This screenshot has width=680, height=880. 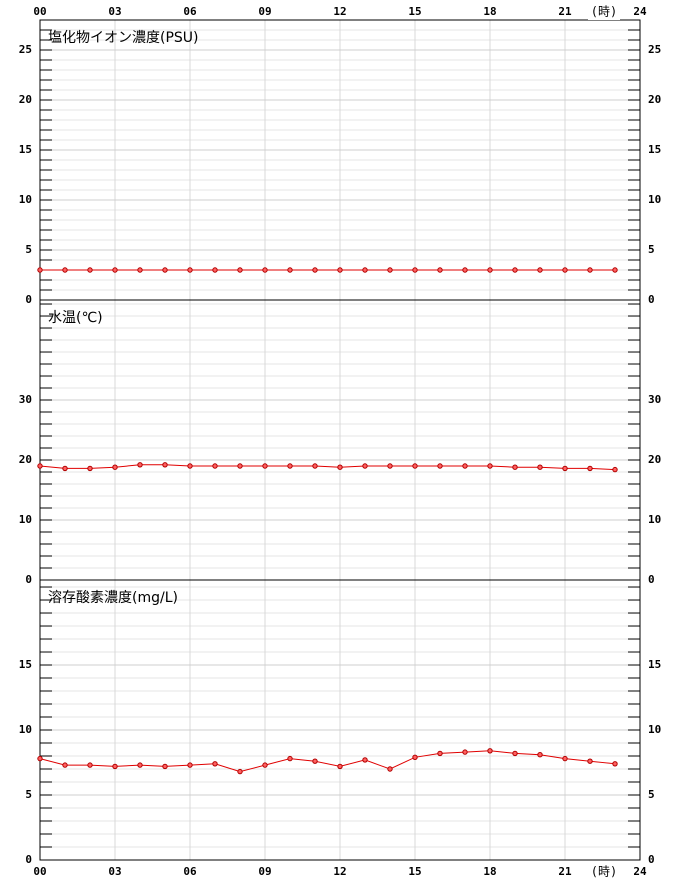 I want to click on x-tick-label: 24, so click(x=640, y=871).